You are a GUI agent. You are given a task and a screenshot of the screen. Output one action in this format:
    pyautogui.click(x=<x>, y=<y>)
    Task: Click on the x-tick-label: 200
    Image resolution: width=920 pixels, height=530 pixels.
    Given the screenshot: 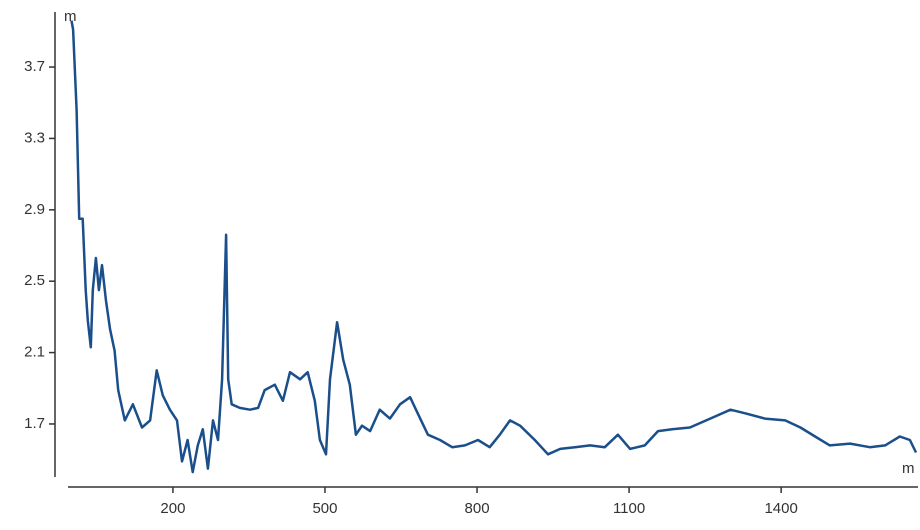 What is the action you would take?
    pyautogui.click(x=172, y=508)
    